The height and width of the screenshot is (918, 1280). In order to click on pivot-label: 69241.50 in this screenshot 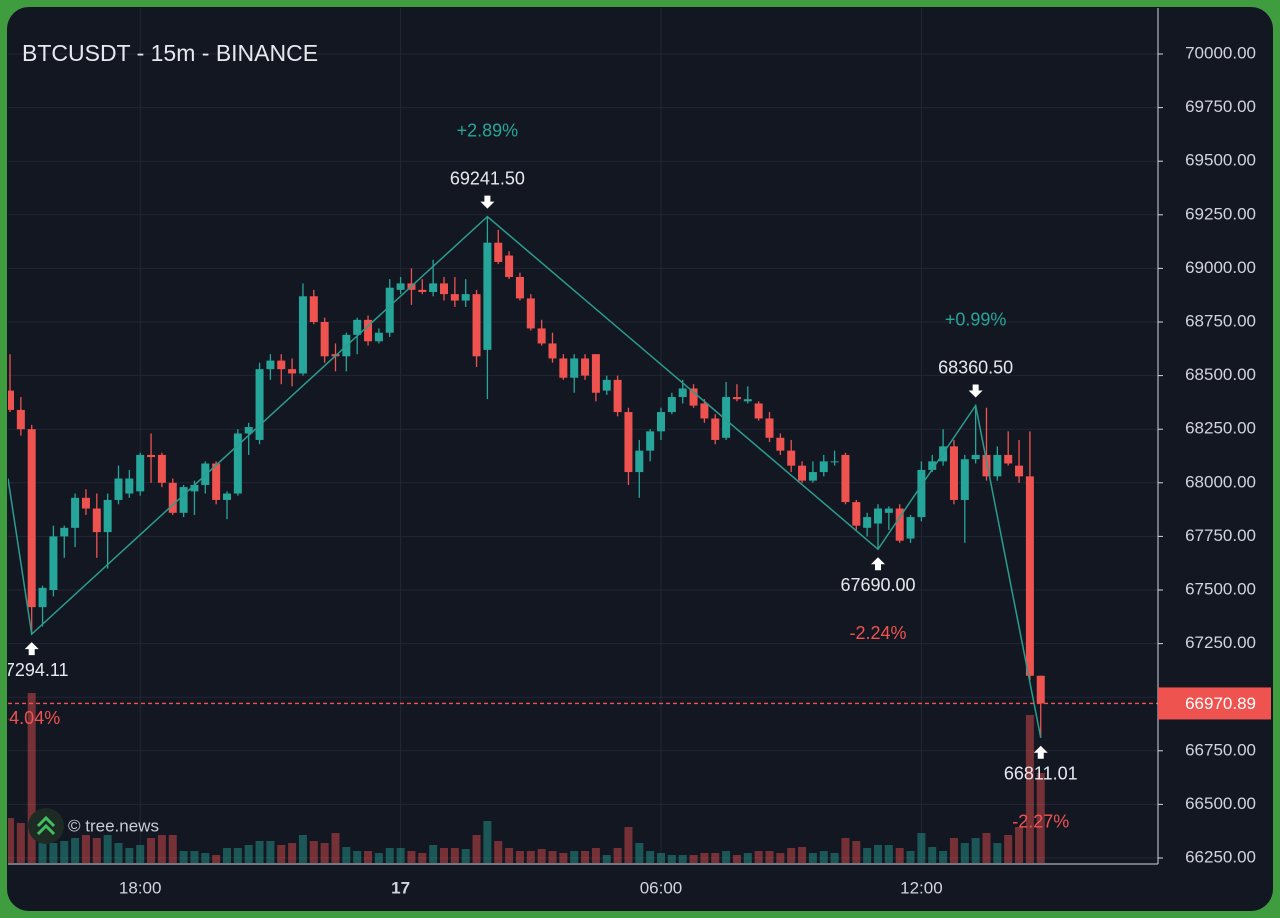, I will do `click(487, 178)`.